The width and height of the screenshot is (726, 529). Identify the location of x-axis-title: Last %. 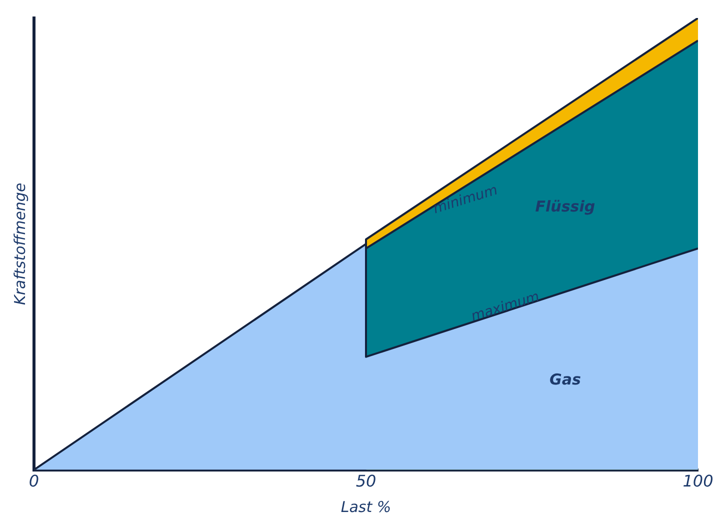
(366, 507).